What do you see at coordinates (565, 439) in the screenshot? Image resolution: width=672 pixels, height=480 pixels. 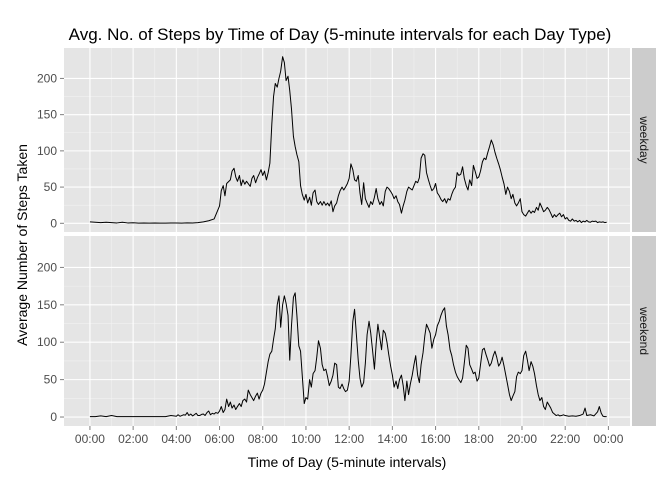 I see `x-tick-label: 22:00` at bounding box center [565, 439].